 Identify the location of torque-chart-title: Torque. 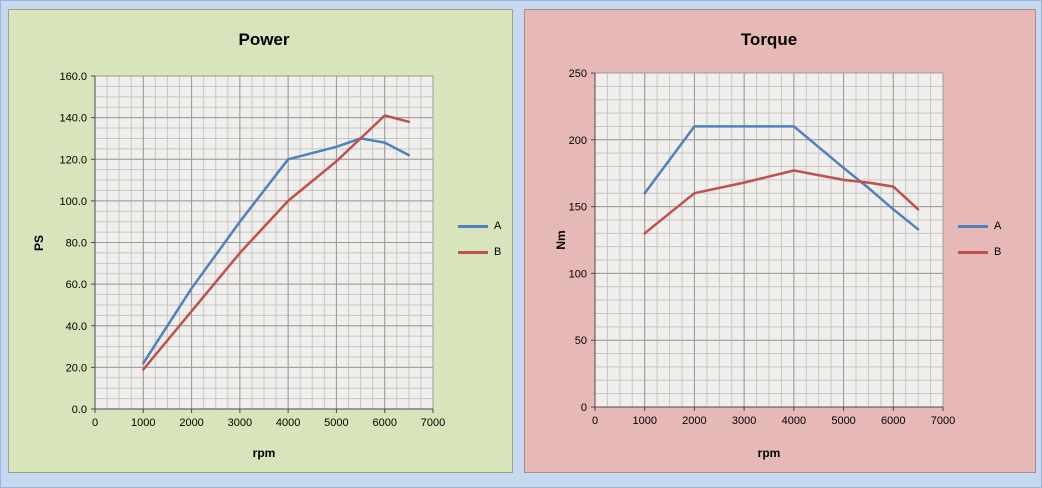
(769, 39).